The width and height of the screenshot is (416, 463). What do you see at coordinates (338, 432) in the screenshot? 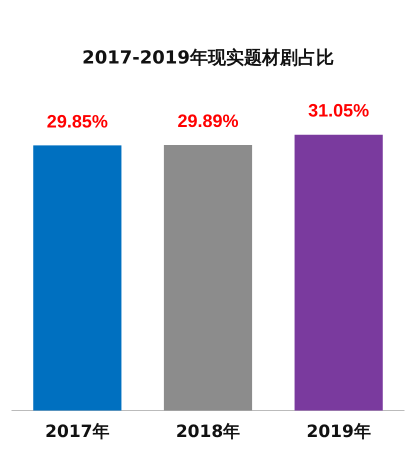
I see `x-tick-label: 2019年` at bounding box center [338, 432].